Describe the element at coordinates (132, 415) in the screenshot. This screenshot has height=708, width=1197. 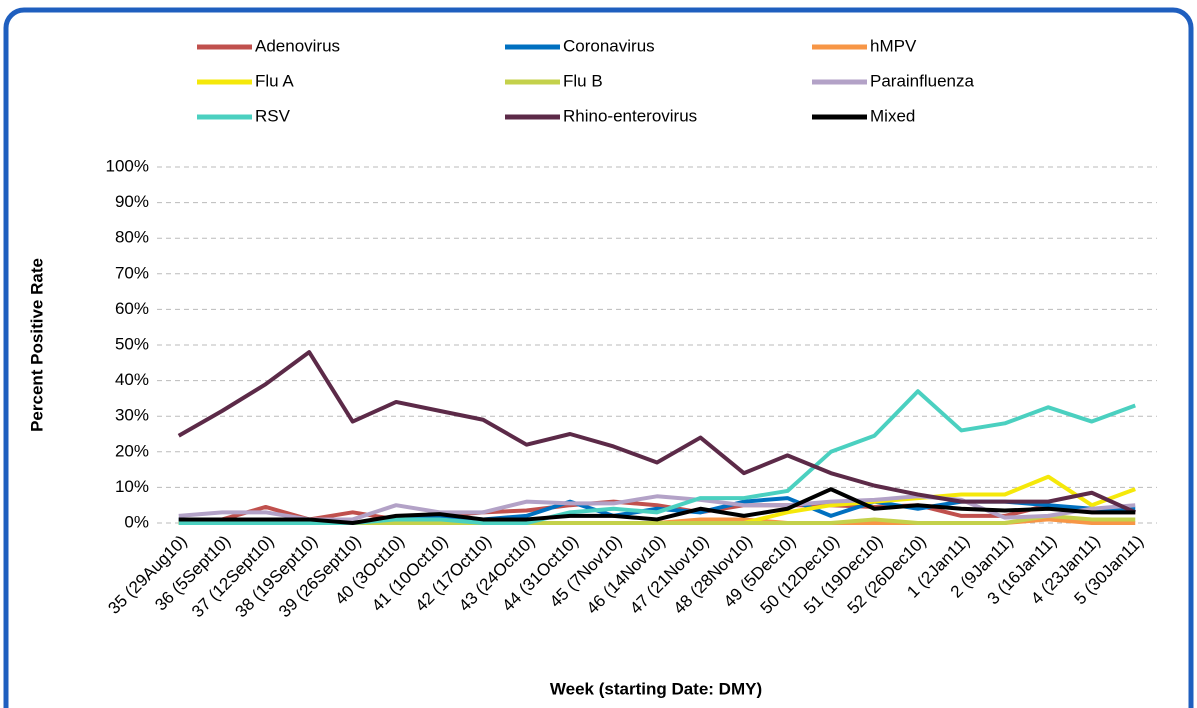
I see `y-tick-label: 30%` at that location.